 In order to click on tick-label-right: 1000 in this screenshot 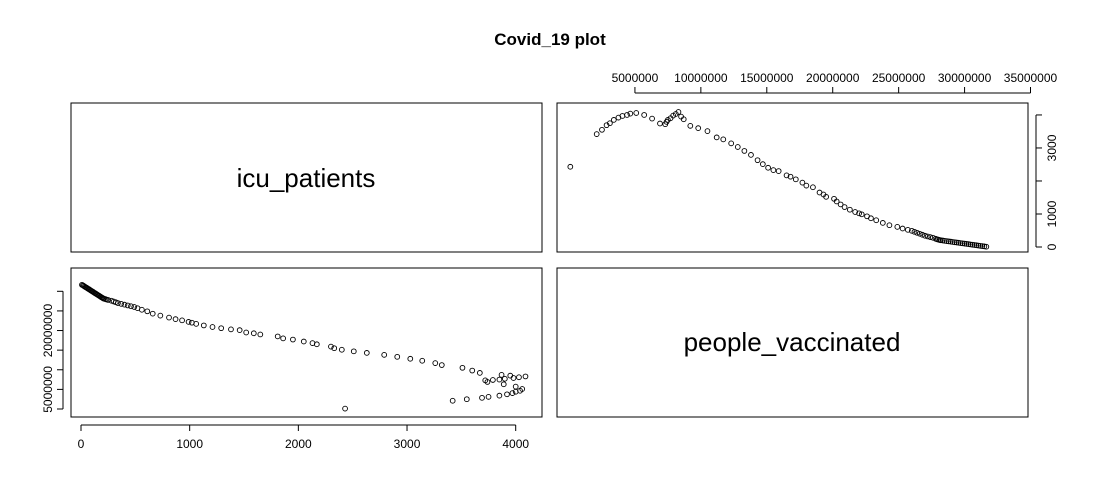, I will do `click(1052, 213)`.